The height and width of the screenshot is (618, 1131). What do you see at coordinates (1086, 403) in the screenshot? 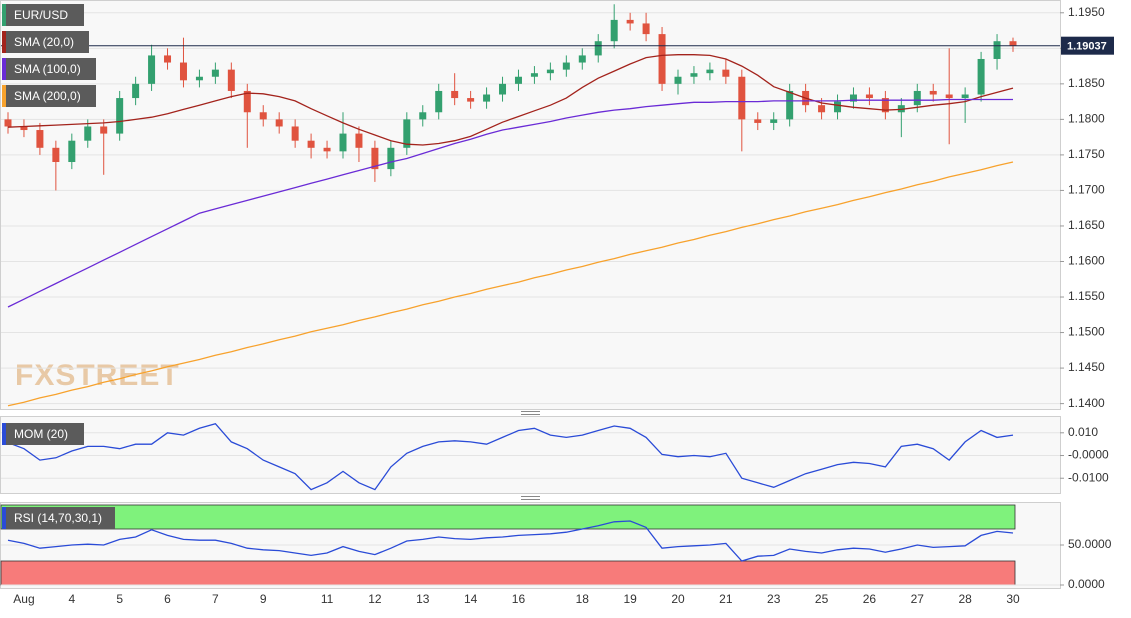
I see `y-tick-label: 1.1400` at bounding box center [1086, 403].